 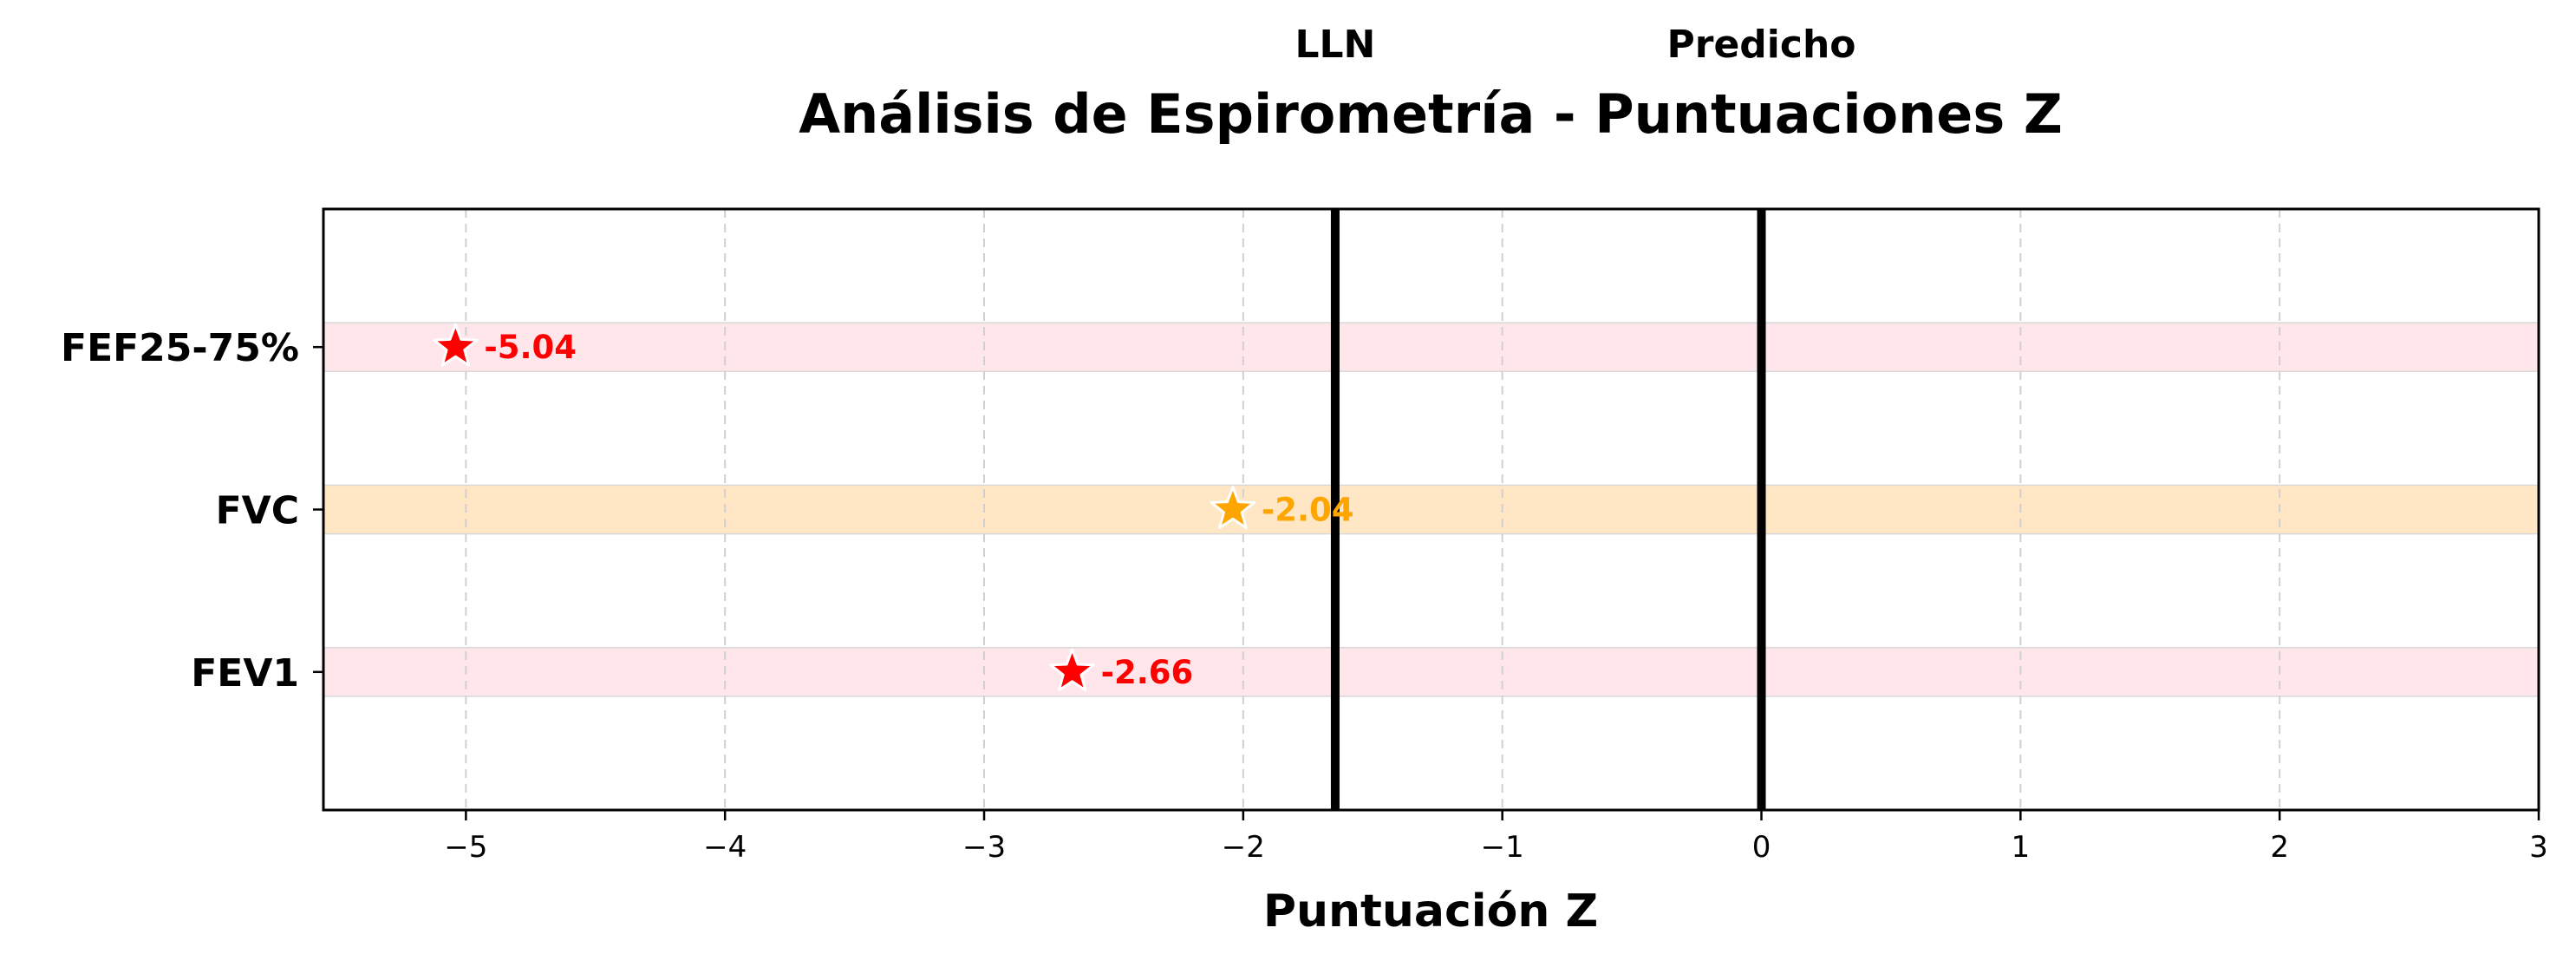 I want to click on y-tick-label: FEV1, so click(x=245, y=673).